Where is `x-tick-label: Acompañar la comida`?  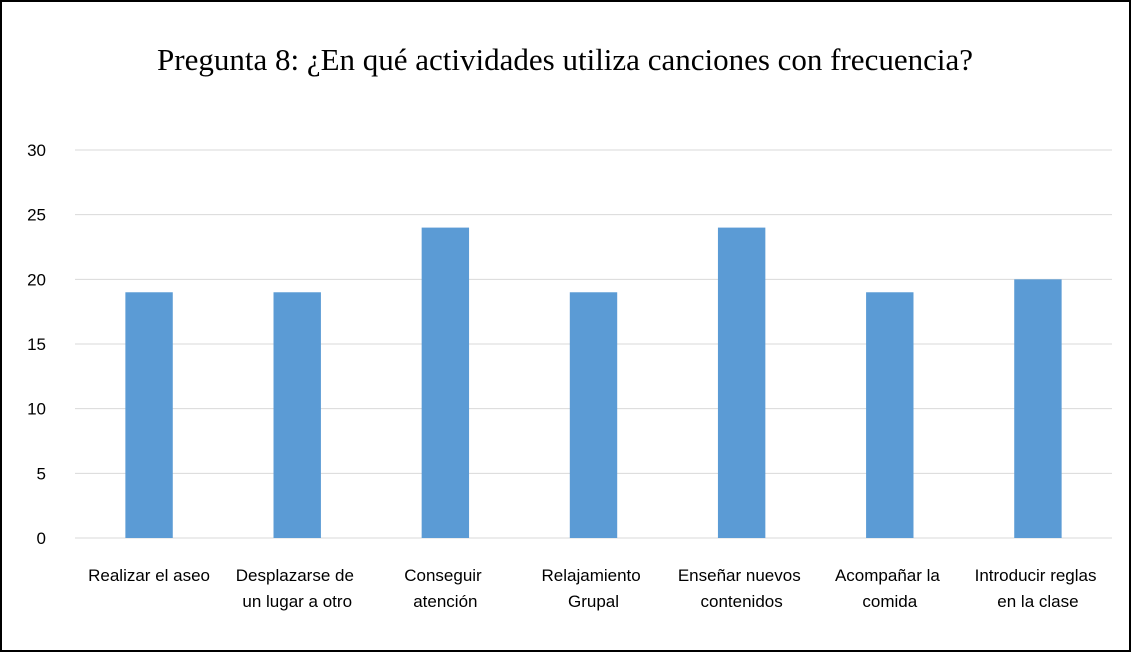
x-tick-label: Acompañar la comida is located at coordinates (890, 588).